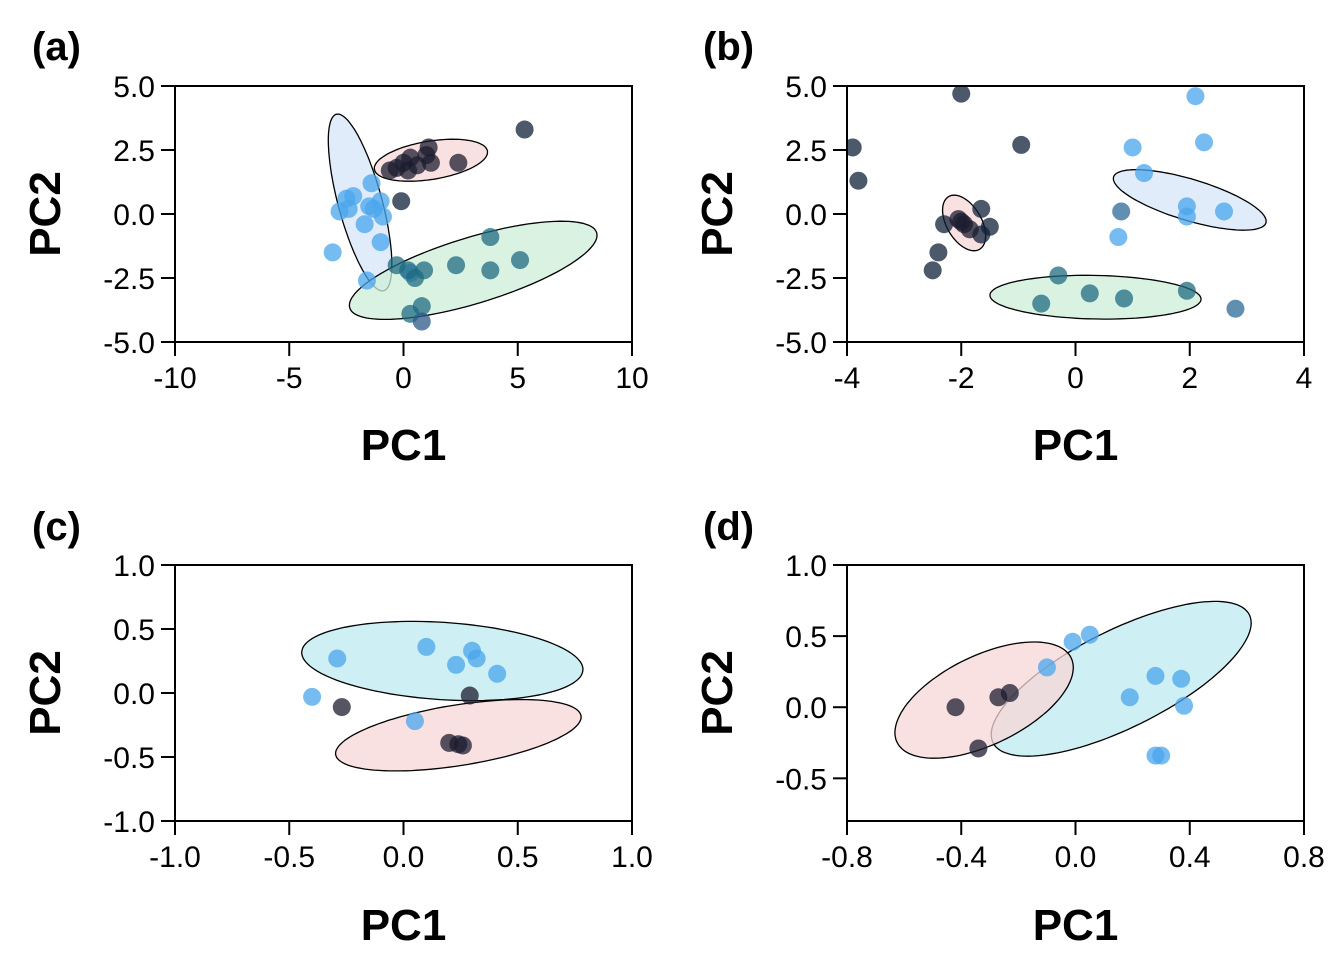 This screenshot has height=960, width=1344. I want to click on x-tick-label: 0.8, so click(1304, 857).